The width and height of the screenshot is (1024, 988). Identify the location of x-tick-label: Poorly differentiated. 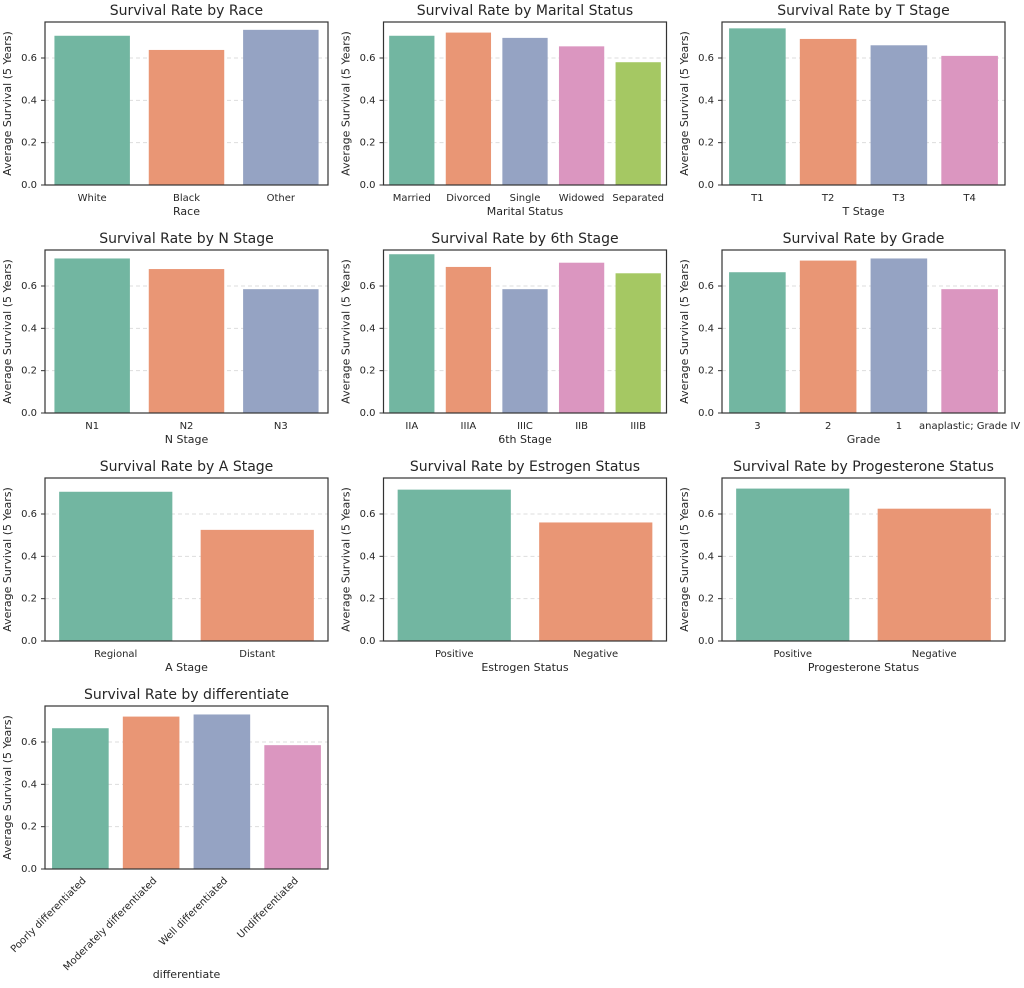
(49, 915).